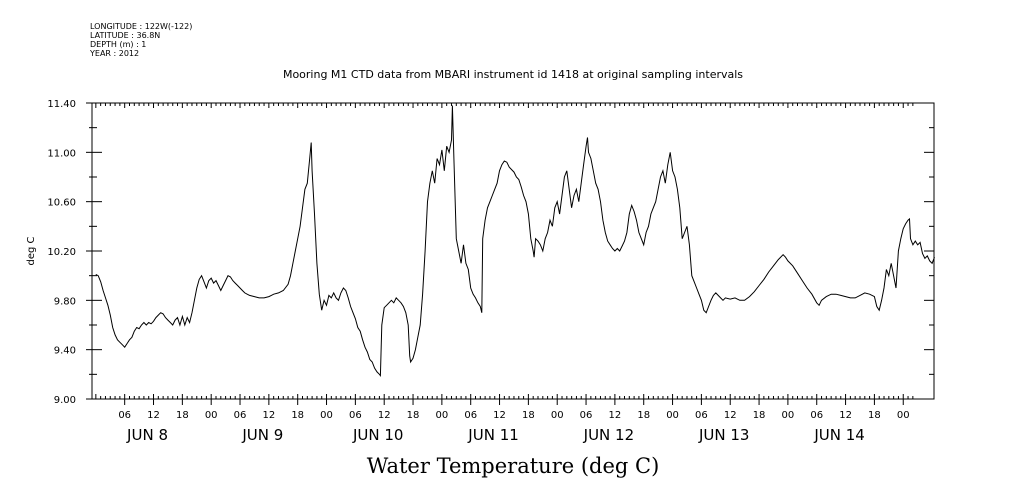  Describe the element at coordinates (147, 435) in the screenshot. I see `day-label: JUN 8` at that location.